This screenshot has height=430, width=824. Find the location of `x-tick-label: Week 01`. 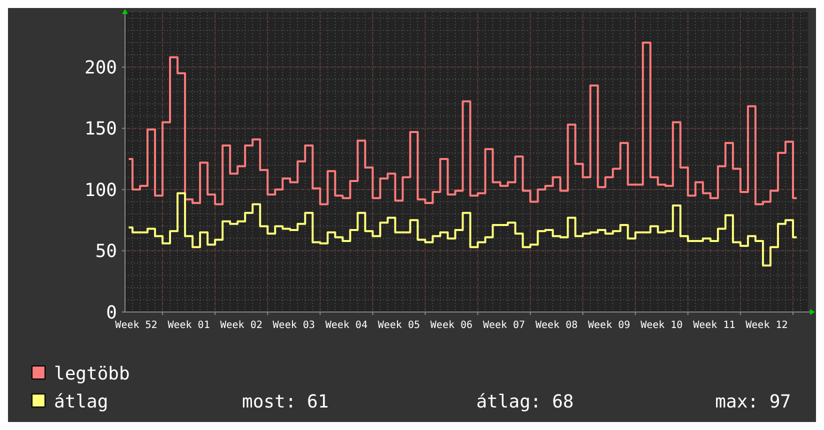

x-tick-label: Week 01 is located at coordinates (189, 325).